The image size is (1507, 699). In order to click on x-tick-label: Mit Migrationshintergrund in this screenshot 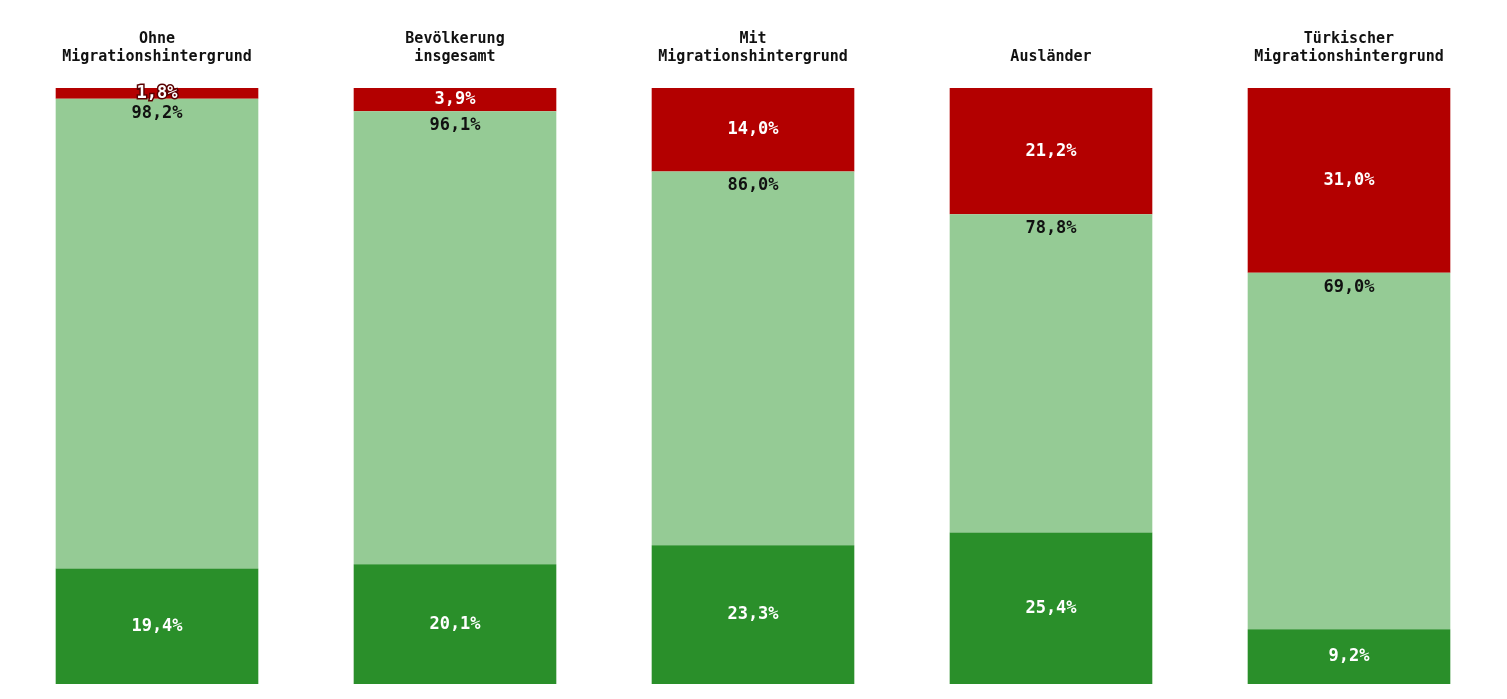, I will do `click(753, 46)`.